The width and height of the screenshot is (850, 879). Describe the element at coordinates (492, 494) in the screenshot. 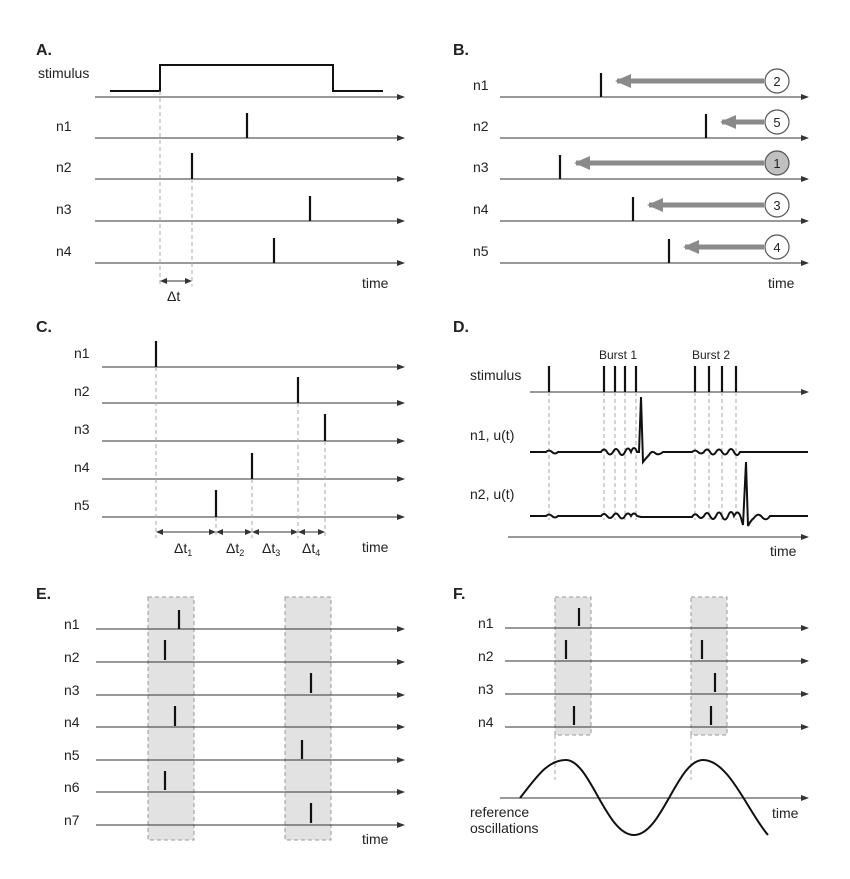

I see `trace-2-label: n2, u(t)` at that location.